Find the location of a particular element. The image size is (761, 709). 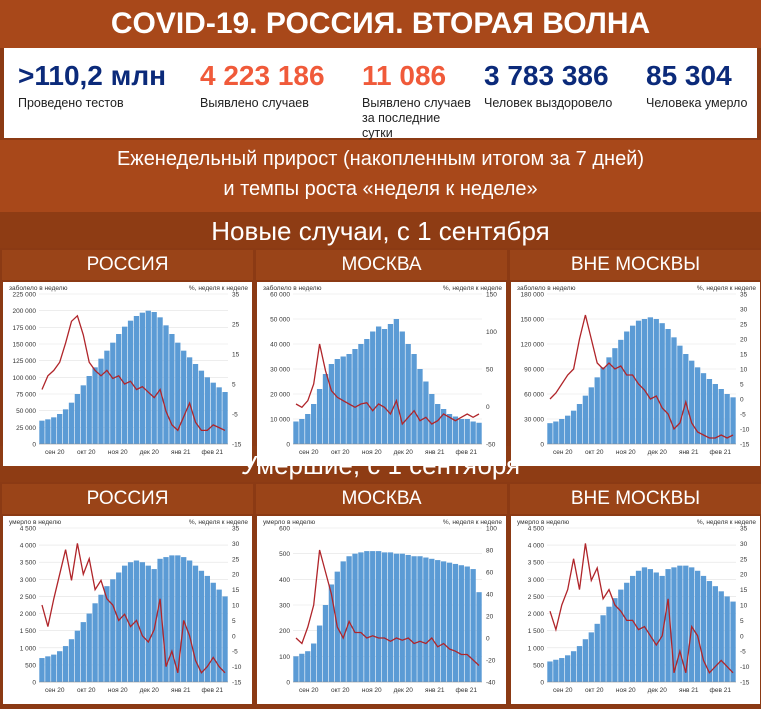

chart-panel-title: РОССИЯ is located at coordinates (127, 265).